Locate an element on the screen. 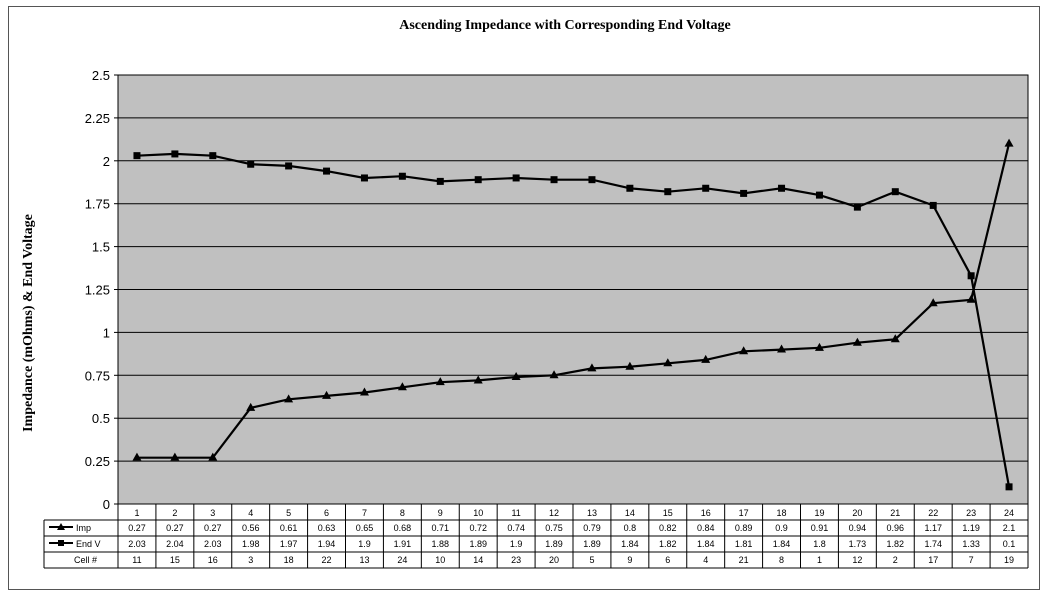 This screenshot has width=1050, height=598. table-cell: 1.73 is located at coordinates (858, 544).